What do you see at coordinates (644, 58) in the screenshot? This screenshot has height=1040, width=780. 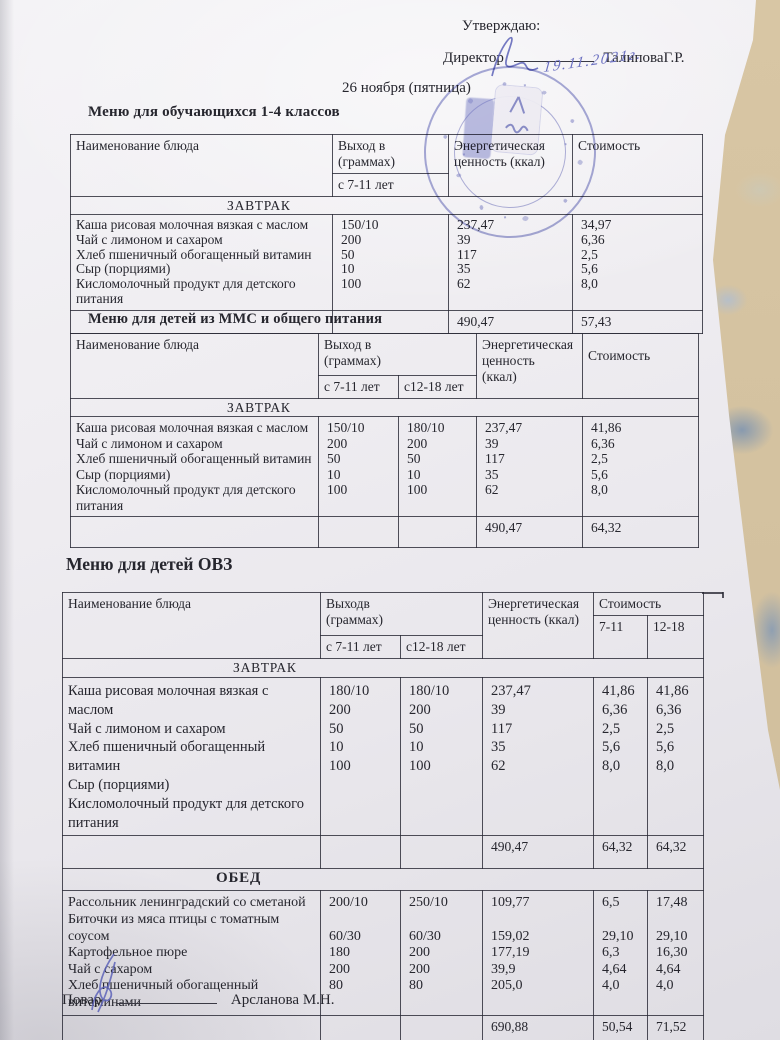 I see `director-name: ТалиповаГ.Р.` at bounding box center [644, 58].